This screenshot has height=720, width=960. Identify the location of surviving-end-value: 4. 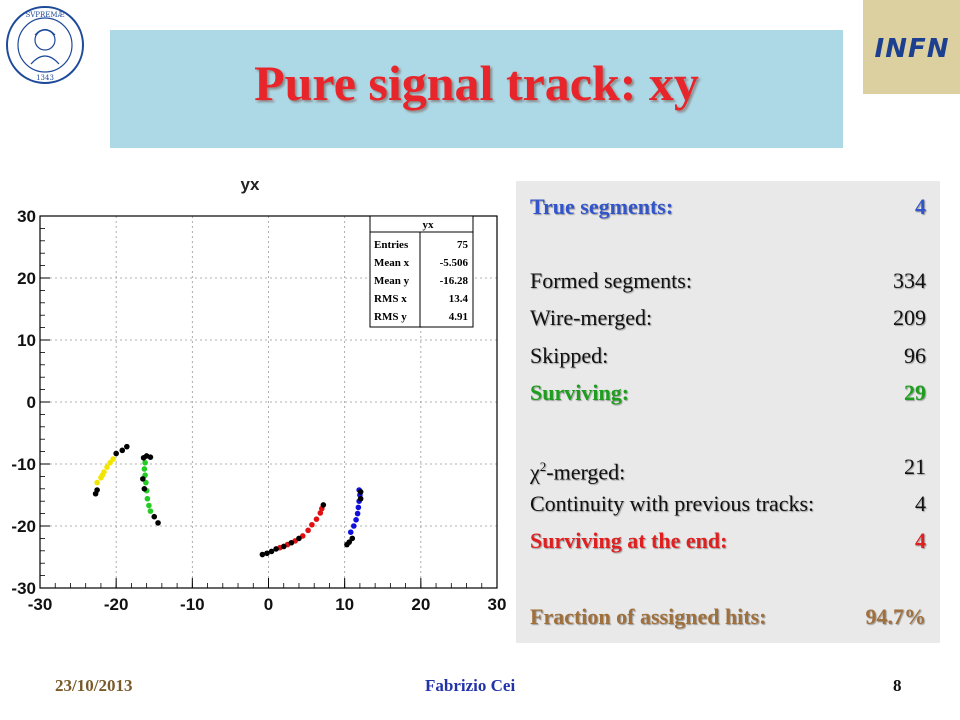
(920, 540).